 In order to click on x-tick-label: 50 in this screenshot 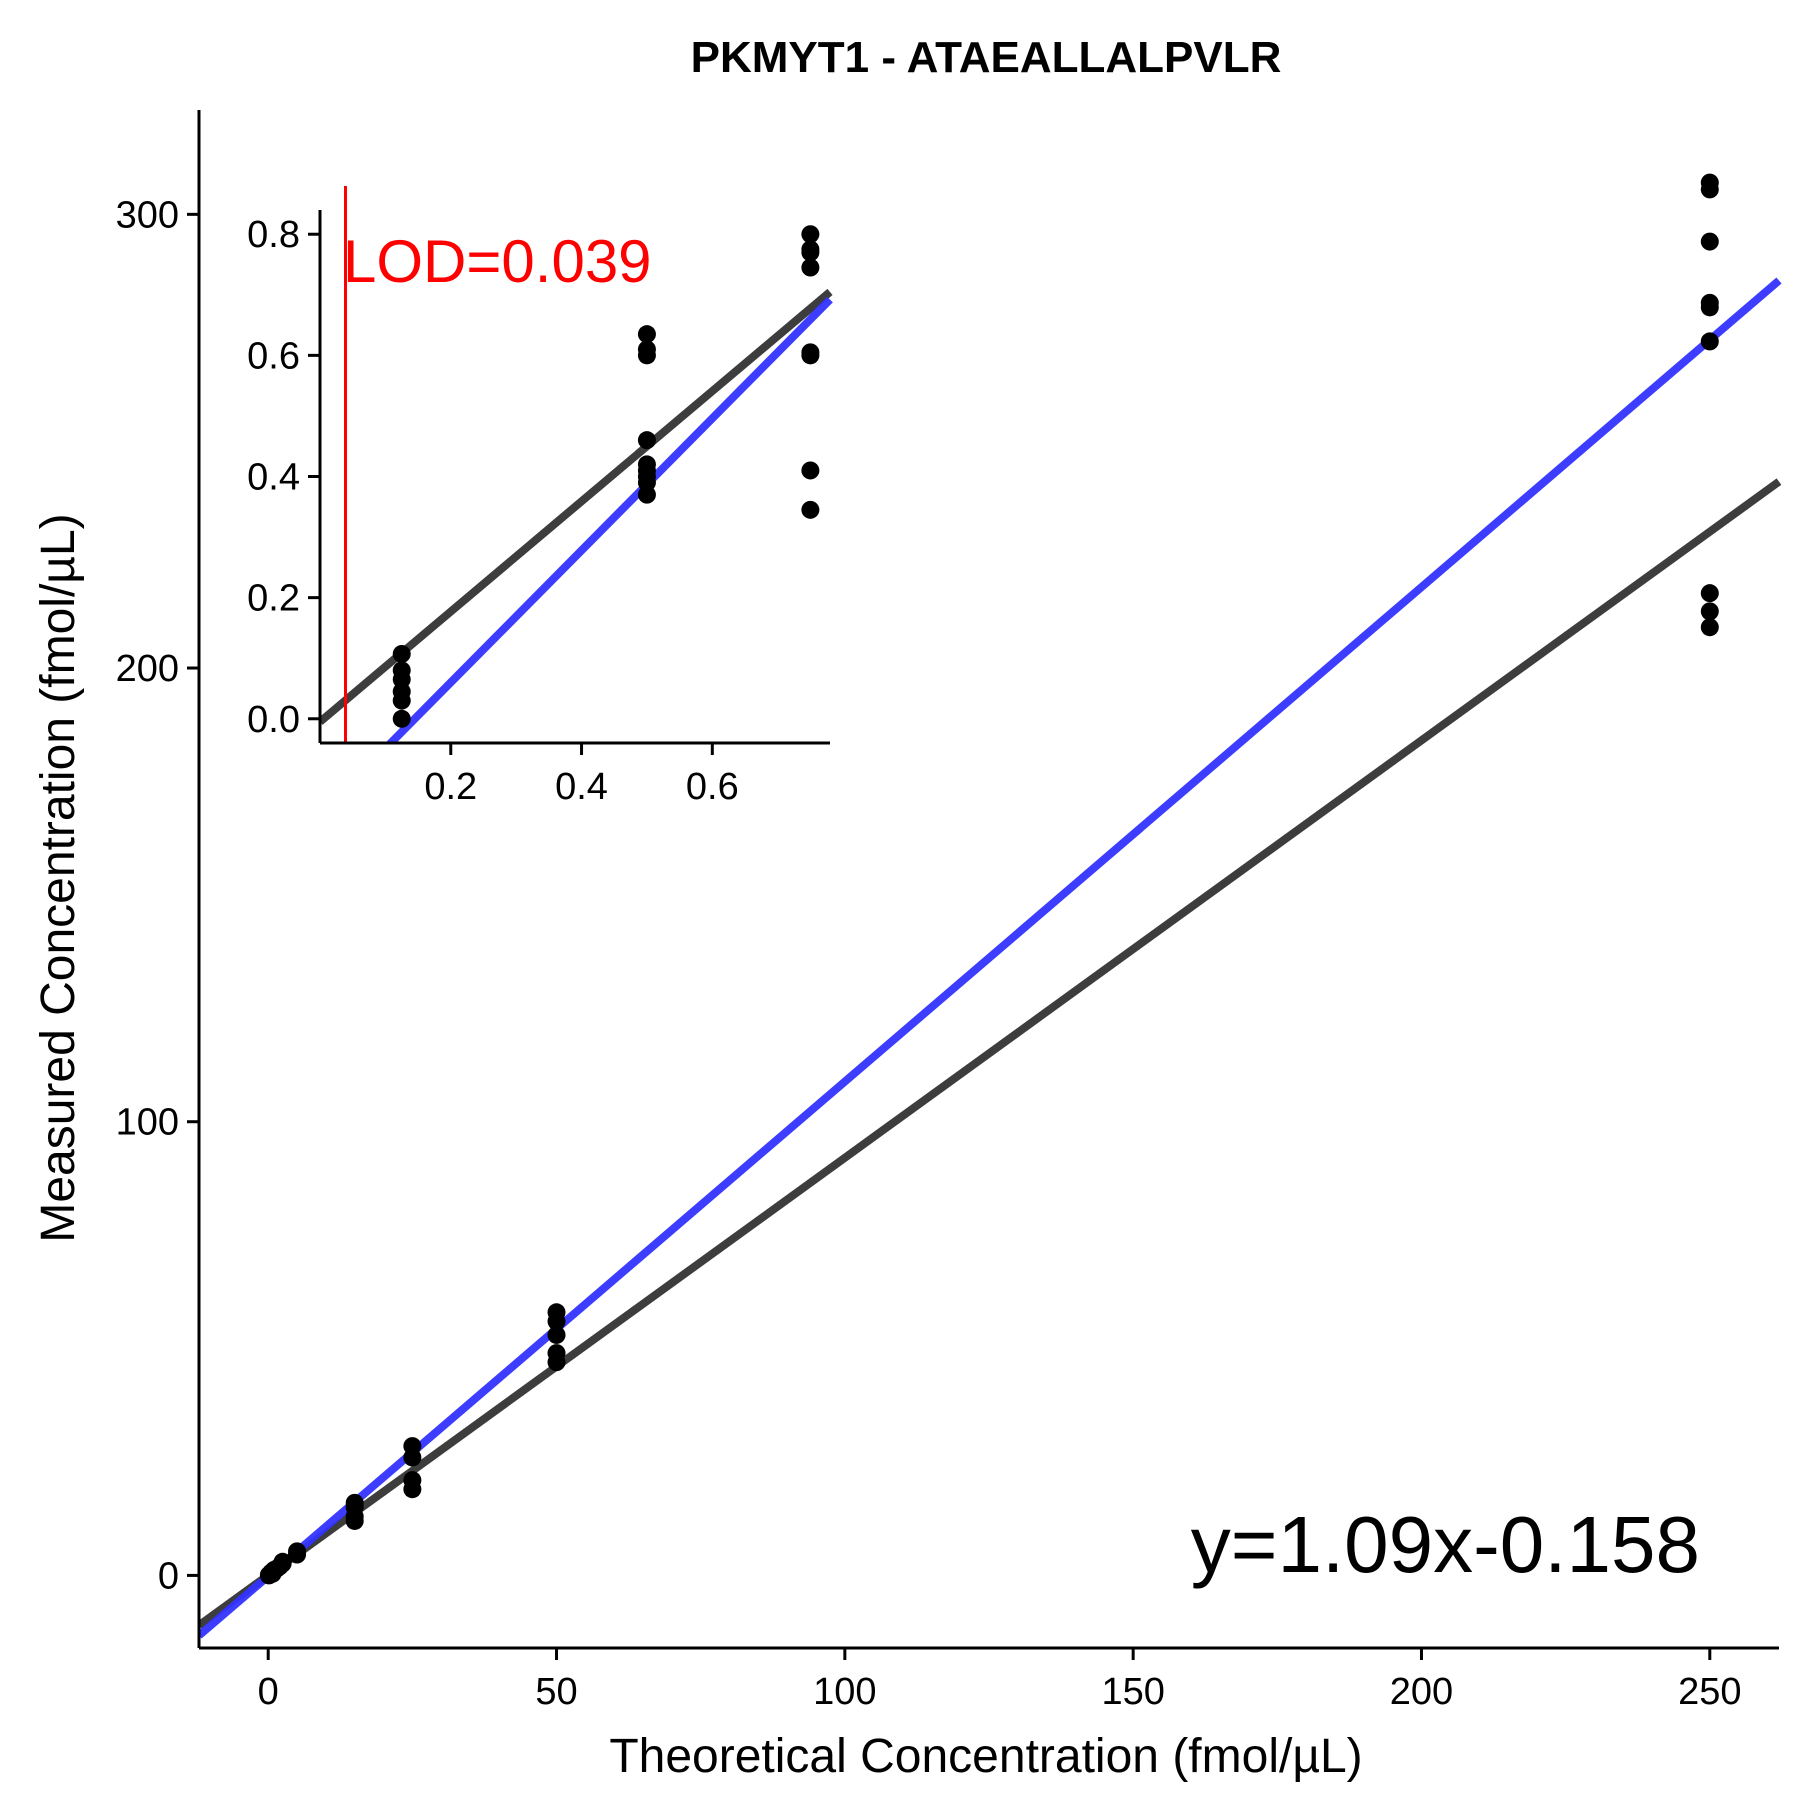, I will do `click(556, 1692)`.